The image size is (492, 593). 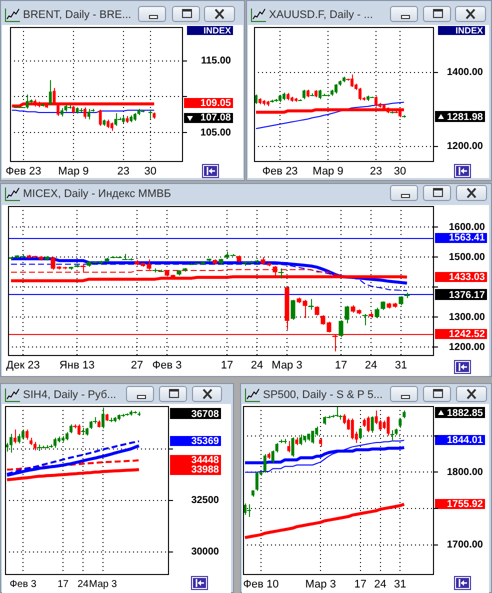 What do you see at coordinates (73, 465) in the screenshot?
I see `line-series` at bounding box center [73, 465].